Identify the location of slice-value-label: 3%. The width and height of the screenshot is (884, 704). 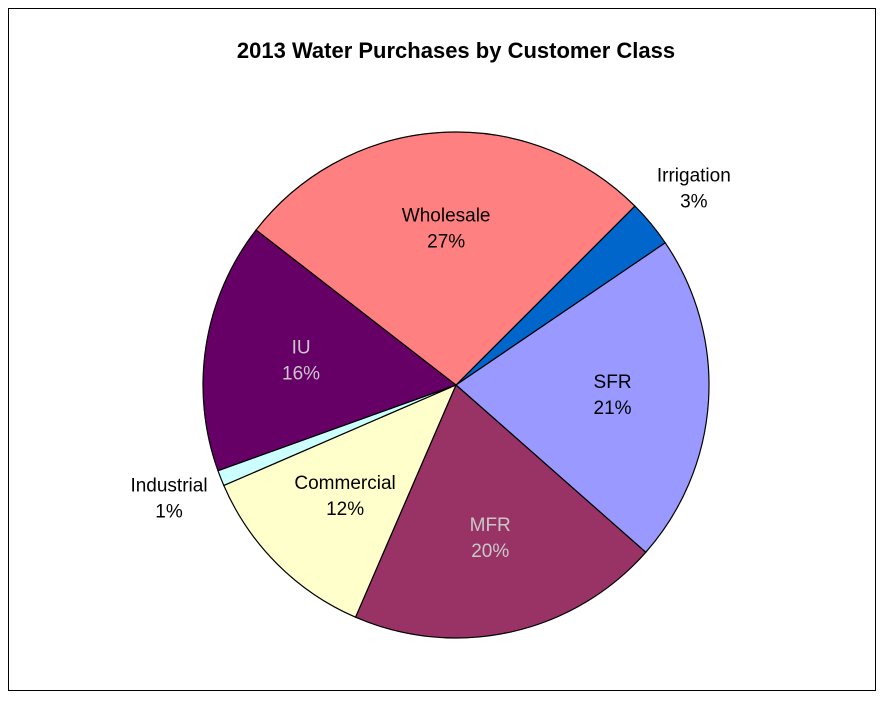
(694, 201).